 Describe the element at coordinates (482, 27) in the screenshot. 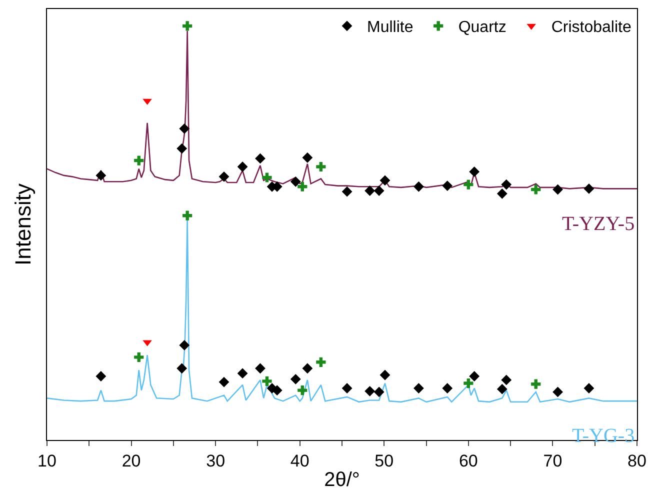

I see `legend-label: Quartz` at that location.